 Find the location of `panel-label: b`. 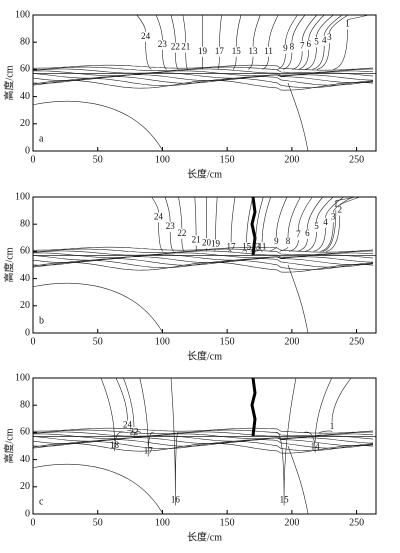

panel-label: b is located at coordinates (41, 320).